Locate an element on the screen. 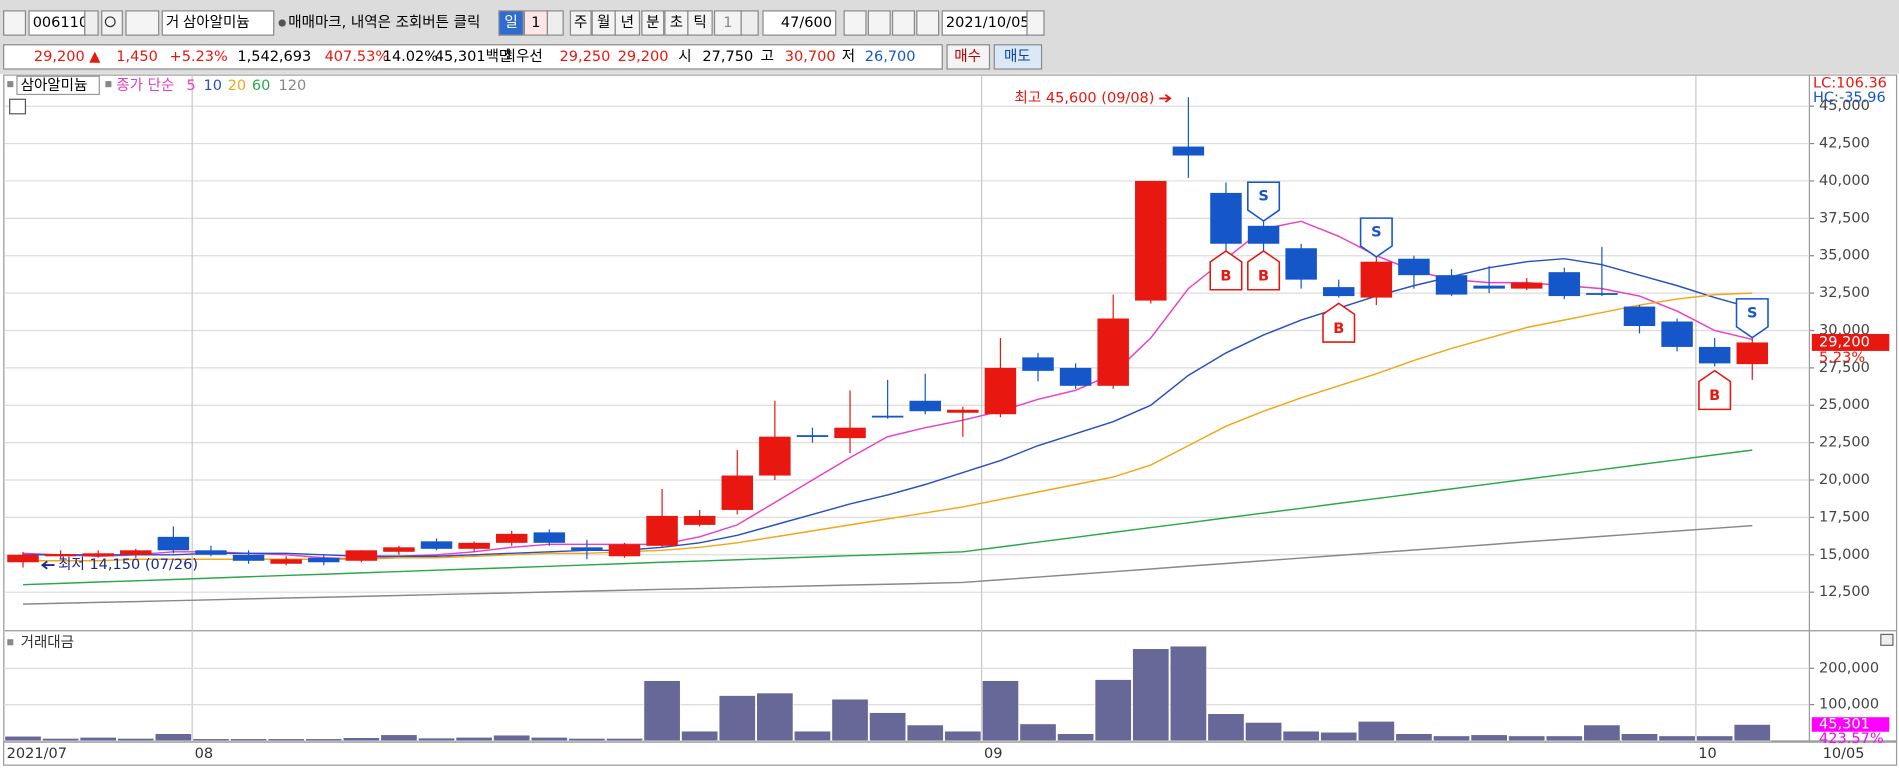 The width and height of the screenshot is (1899, 770). code-input is located at coordinates (57, 23).